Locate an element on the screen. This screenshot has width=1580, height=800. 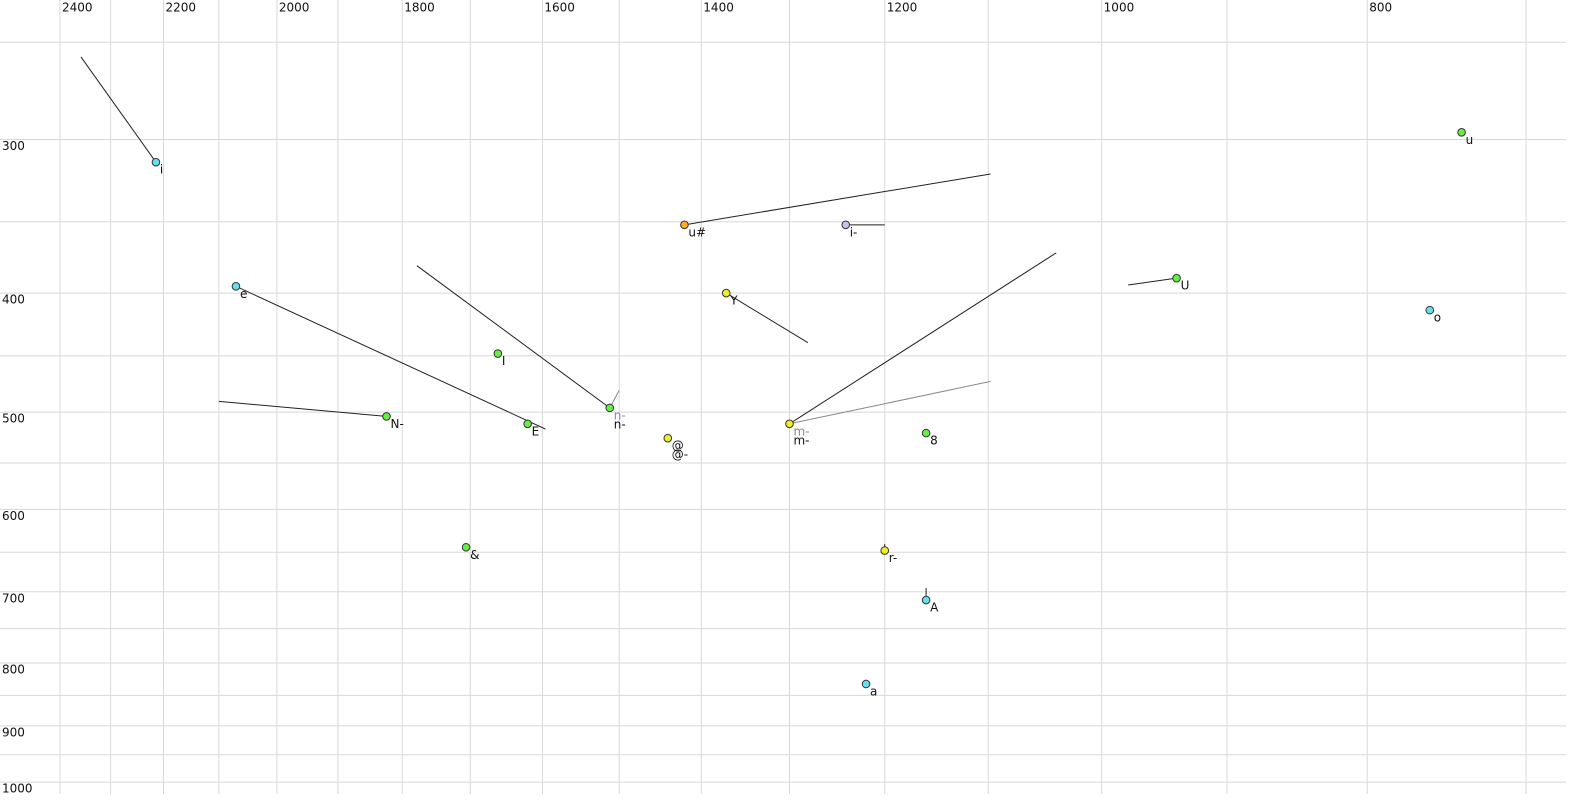
y-tick-label: 300 is located at coordinates (13, 146).